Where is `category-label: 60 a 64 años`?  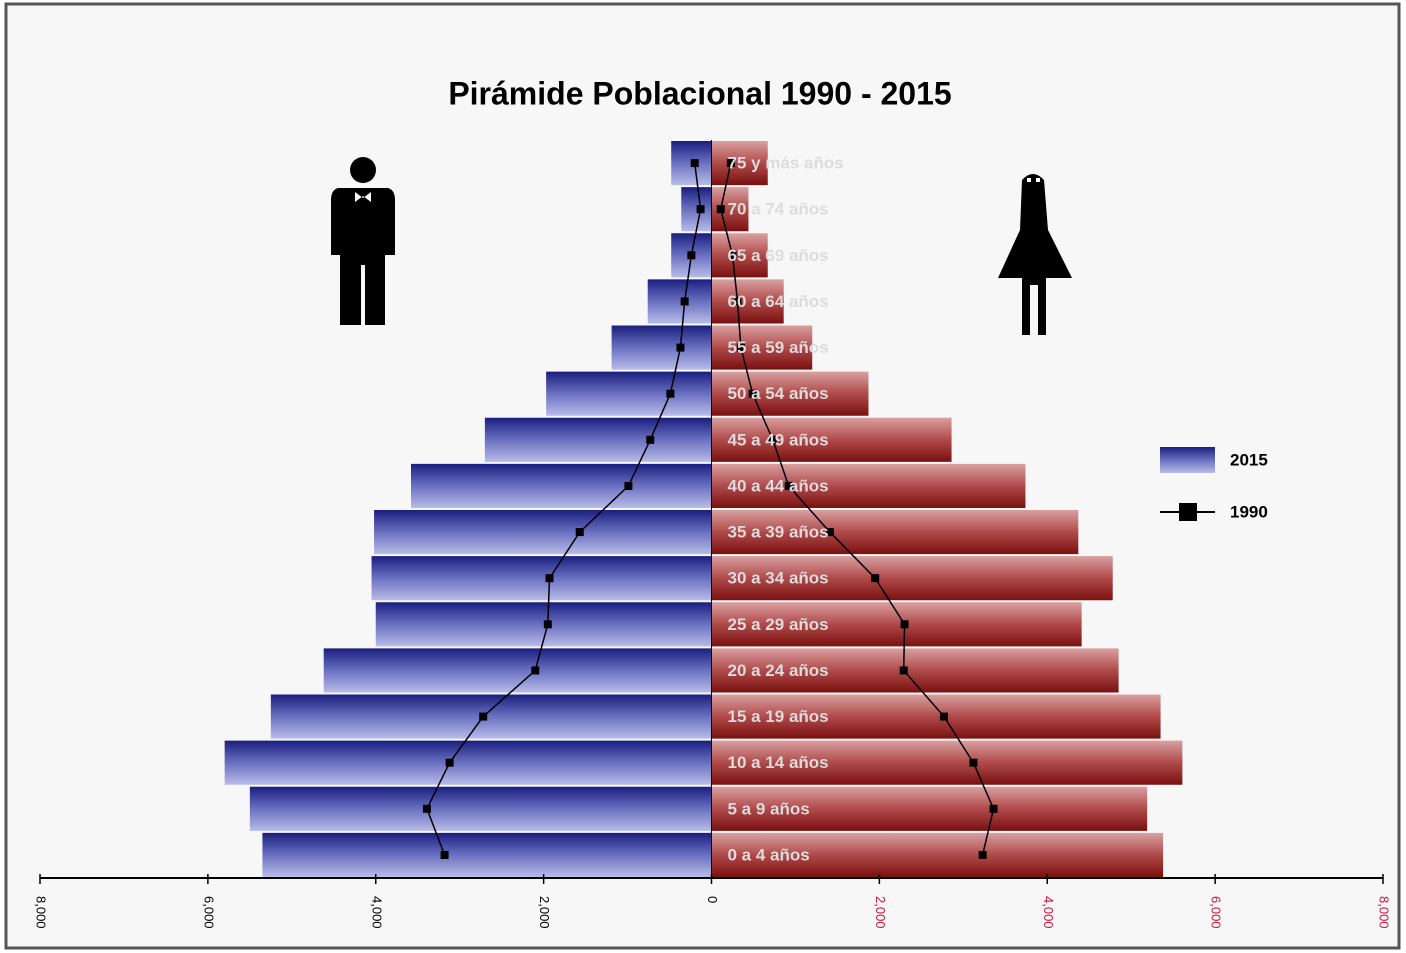
category-label: 60 a 64 años is located at coordinates (778, 301).